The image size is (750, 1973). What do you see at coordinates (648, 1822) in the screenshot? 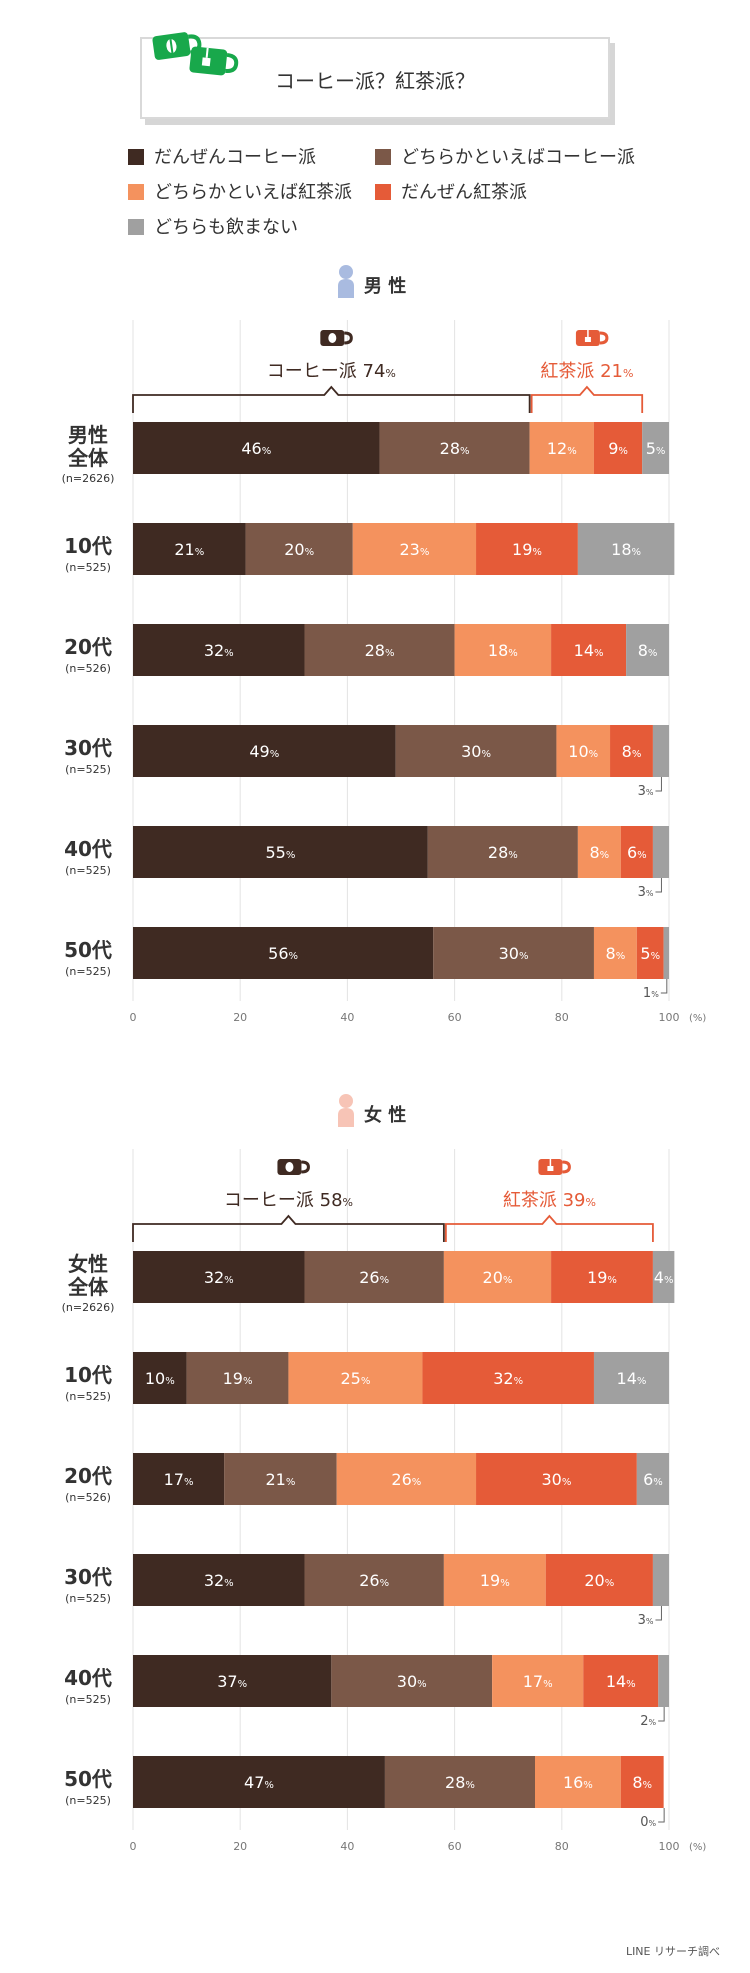
I see `bar-value-label: 0%` at bounding box center [648, 1822].